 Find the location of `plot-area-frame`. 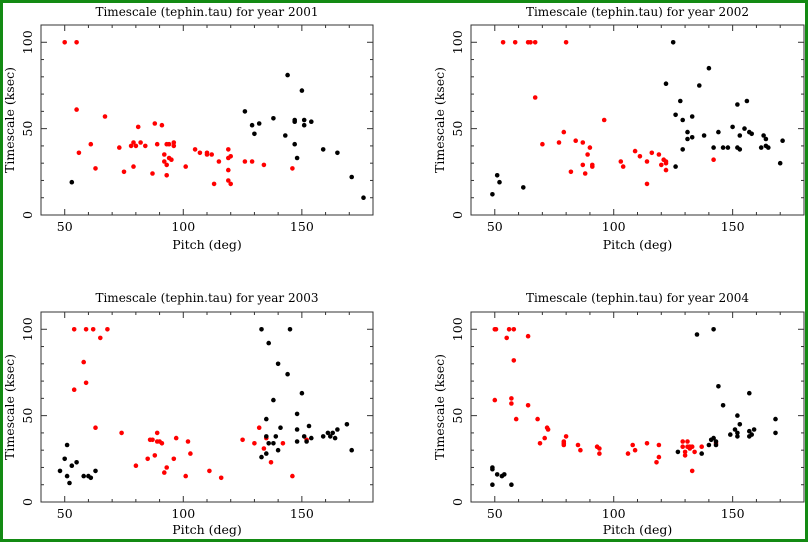

plot-area-frame is located at coordinates (637, 120).